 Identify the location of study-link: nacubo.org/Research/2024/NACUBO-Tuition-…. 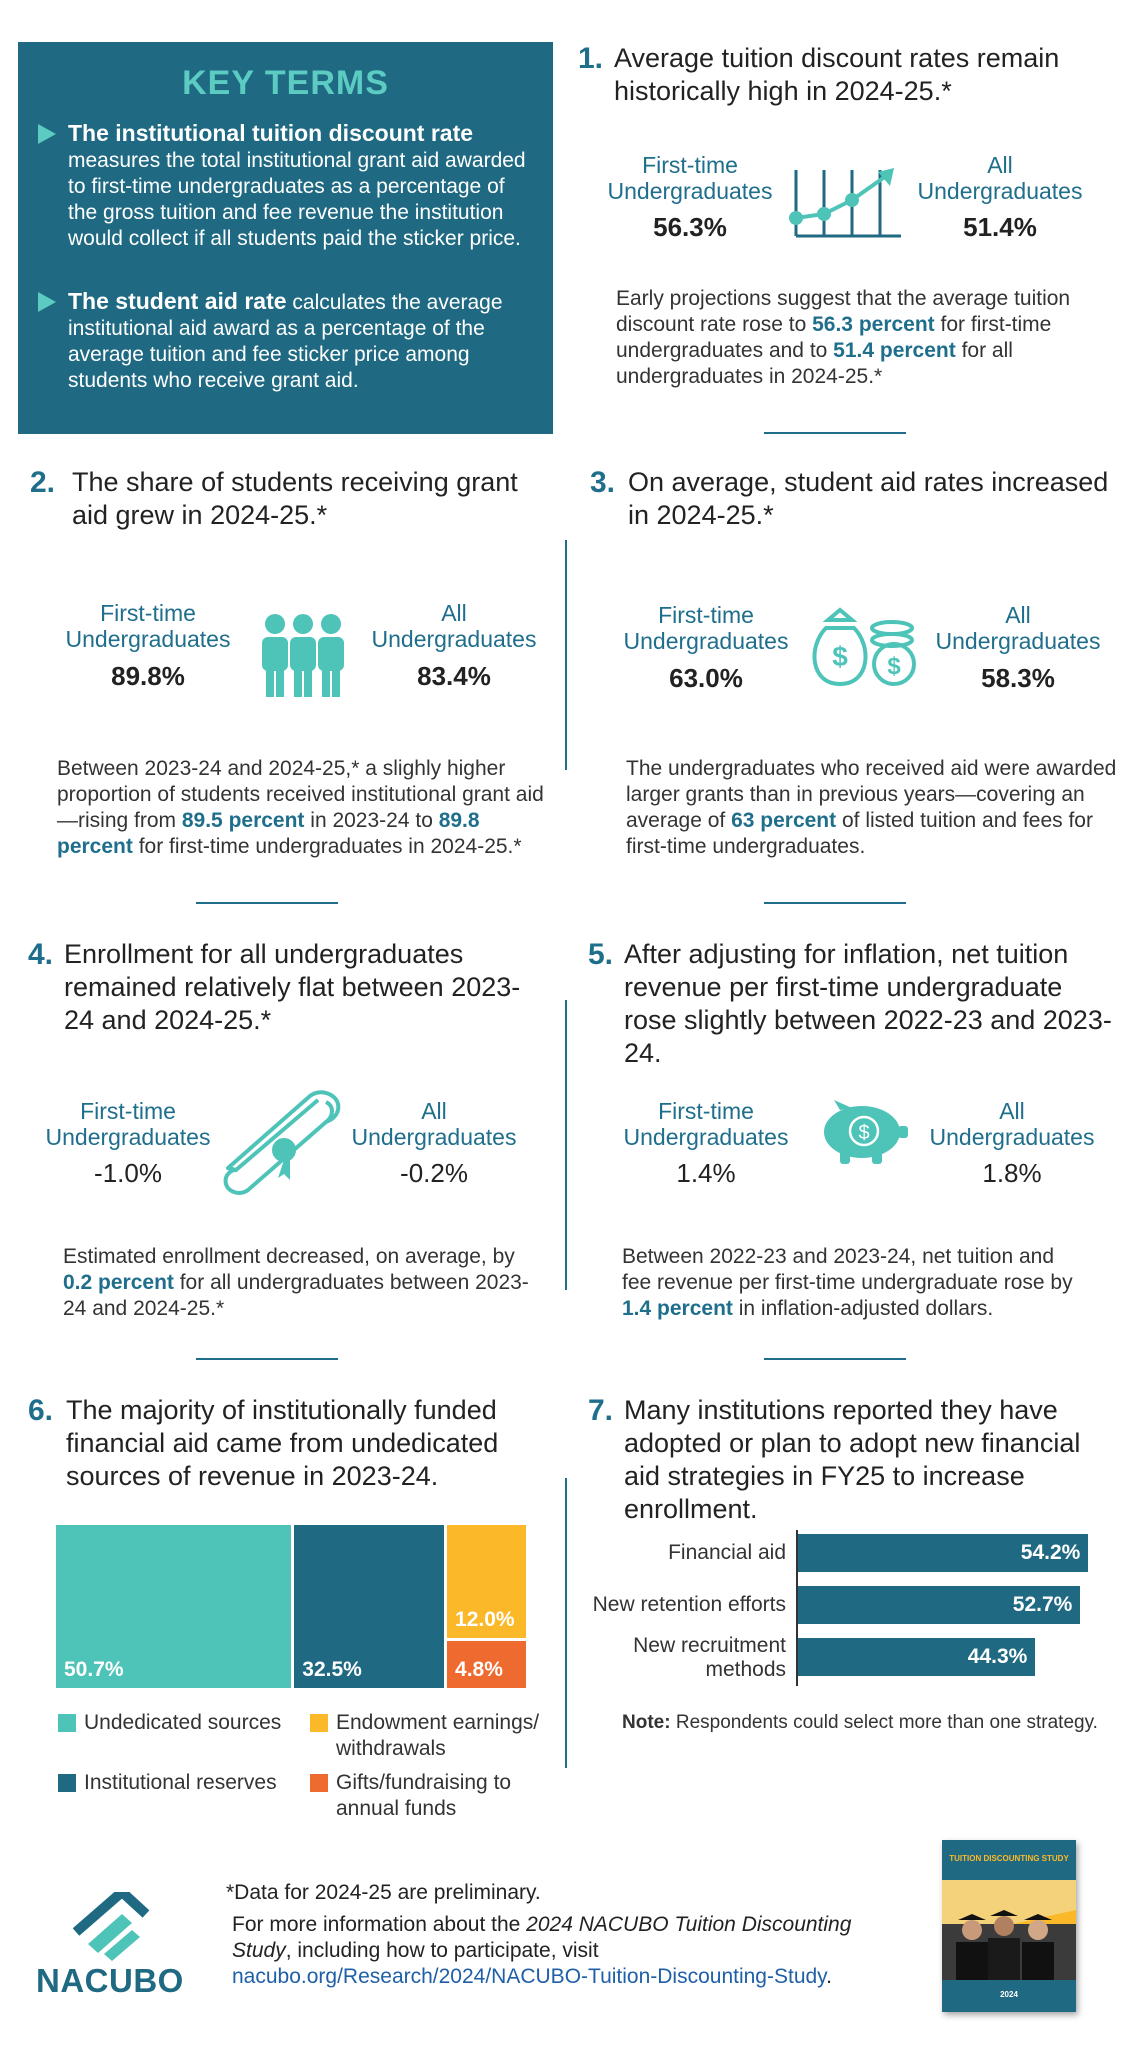
(529, 1976).